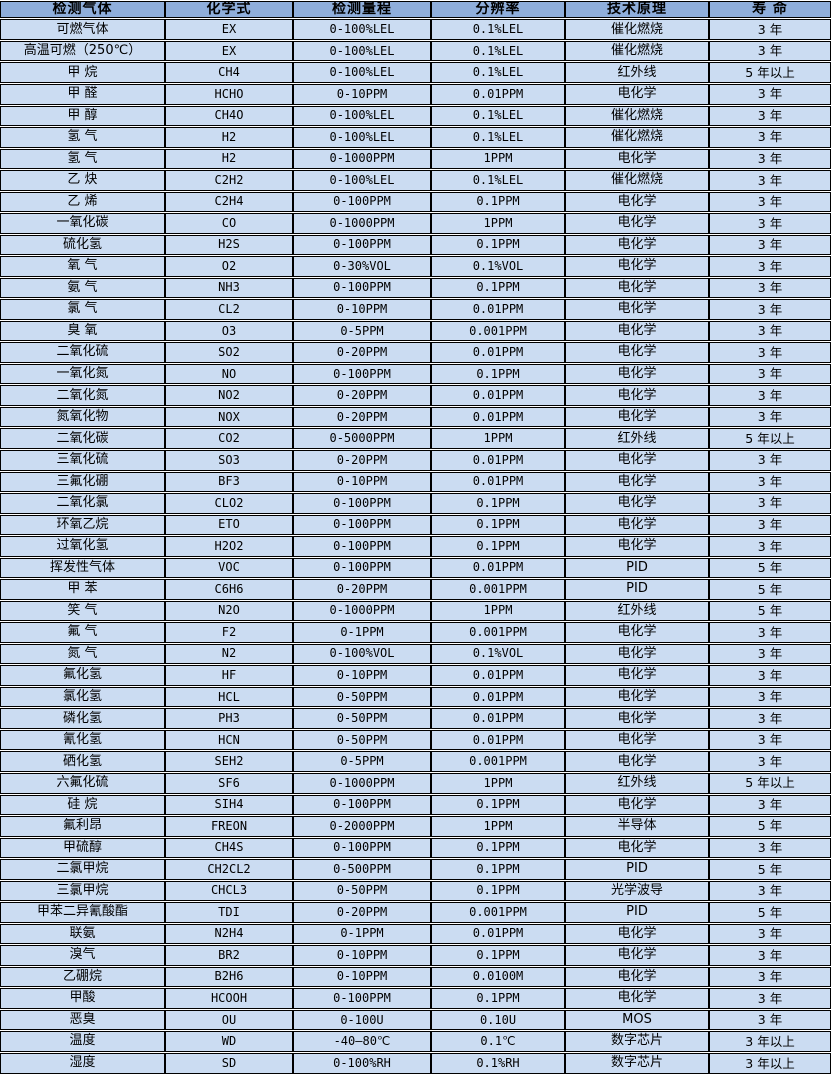 The width and height of the screenshot is (831, 1075). Describe the element at coordinates (82, 503) in the screenshot. I see `table-cell: 二氧化氯` at that location.